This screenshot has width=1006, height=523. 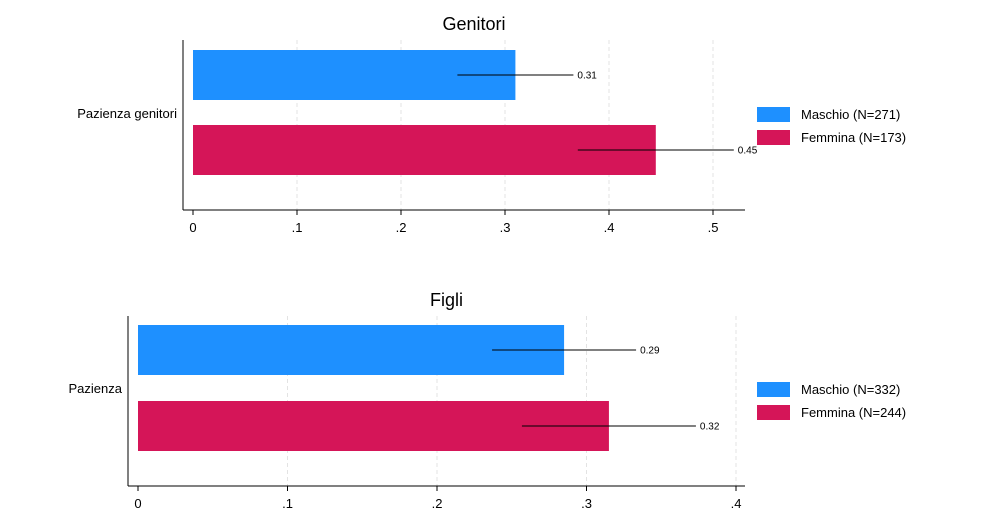 What do you see at coordinates (850, 114) in the screenshot?
I see `legend-label: Maschio (N=271)` at bounding box center [850, 114].